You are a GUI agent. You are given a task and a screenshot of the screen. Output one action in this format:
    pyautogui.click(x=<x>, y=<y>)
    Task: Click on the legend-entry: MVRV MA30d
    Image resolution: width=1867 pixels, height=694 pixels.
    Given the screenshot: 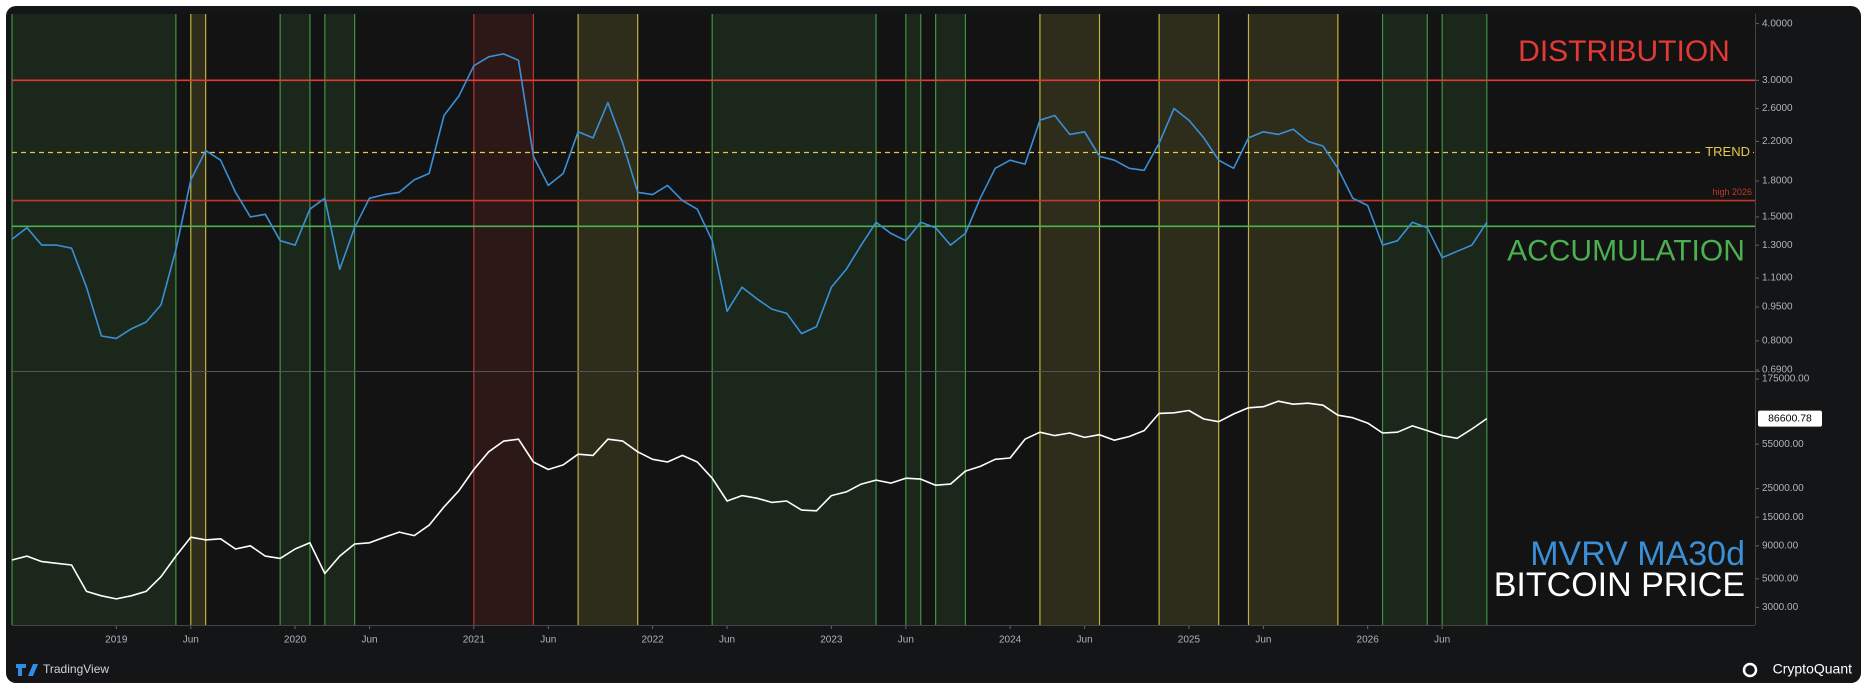 What is the action you would take?
    pyautogui.click(x=1637, y=554)
    